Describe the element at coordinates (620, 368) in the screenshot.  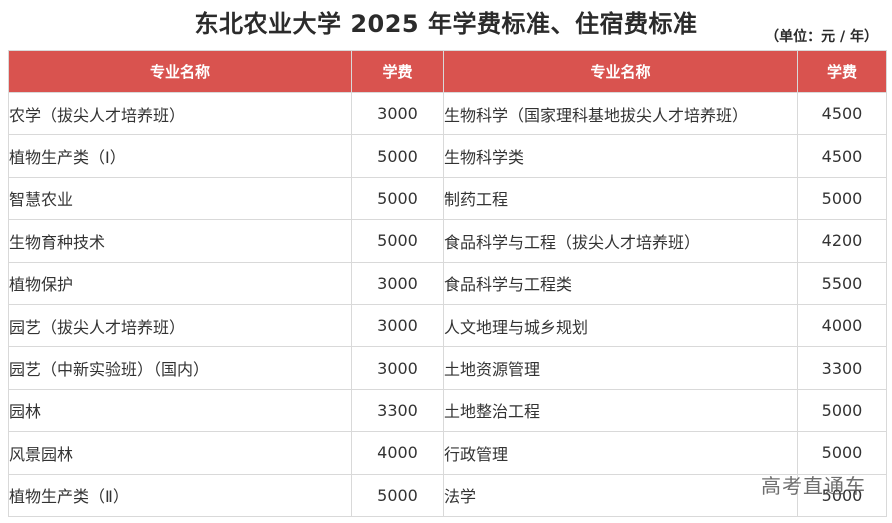
I see `major-name-right: 土地资源管理` at that location.